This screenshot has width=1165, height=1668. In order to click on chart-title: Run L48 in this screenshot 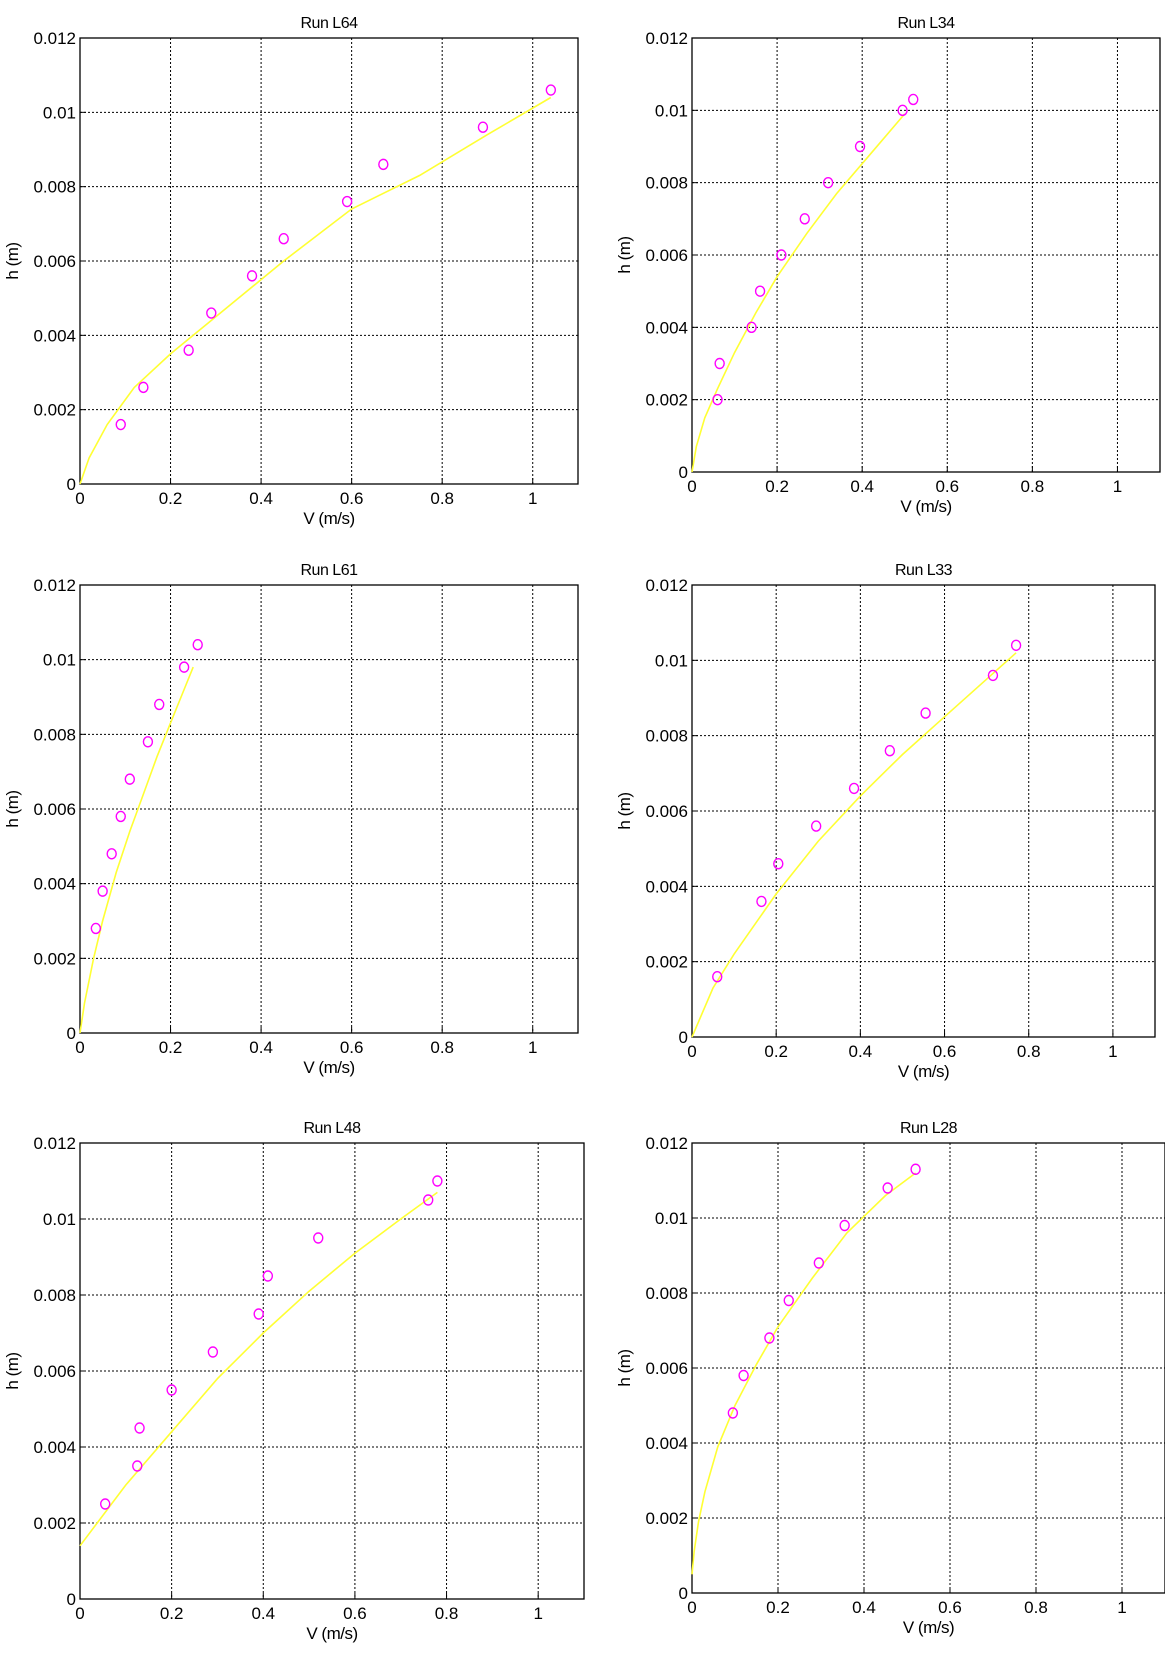, I will do `click(333, 1128)`.